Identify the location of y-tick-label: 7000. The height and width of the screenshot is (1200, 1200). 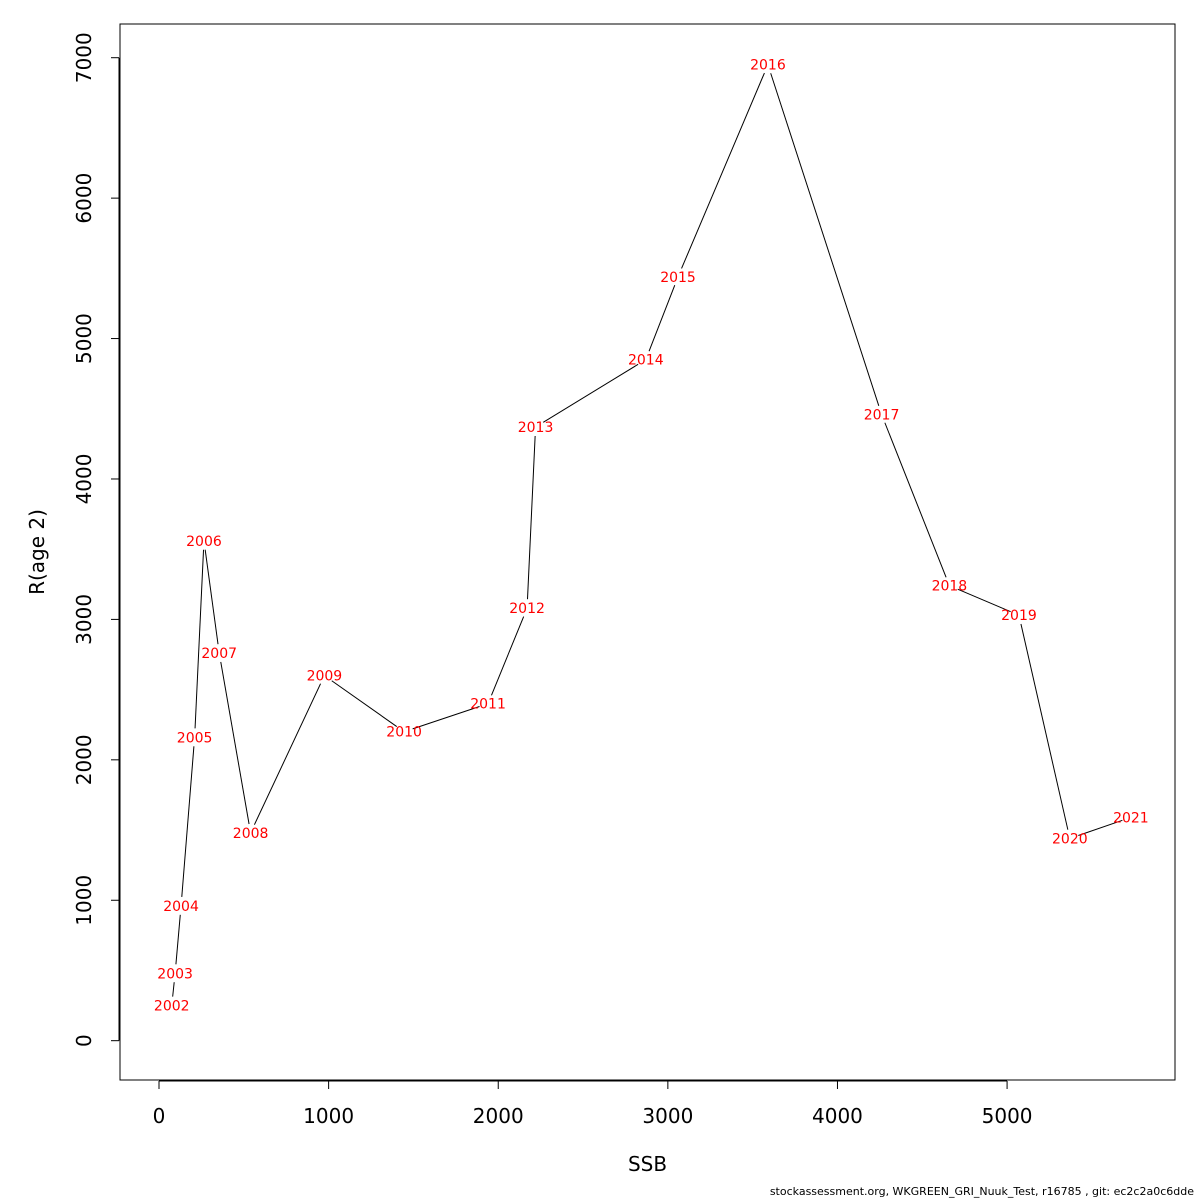
(84, 57).